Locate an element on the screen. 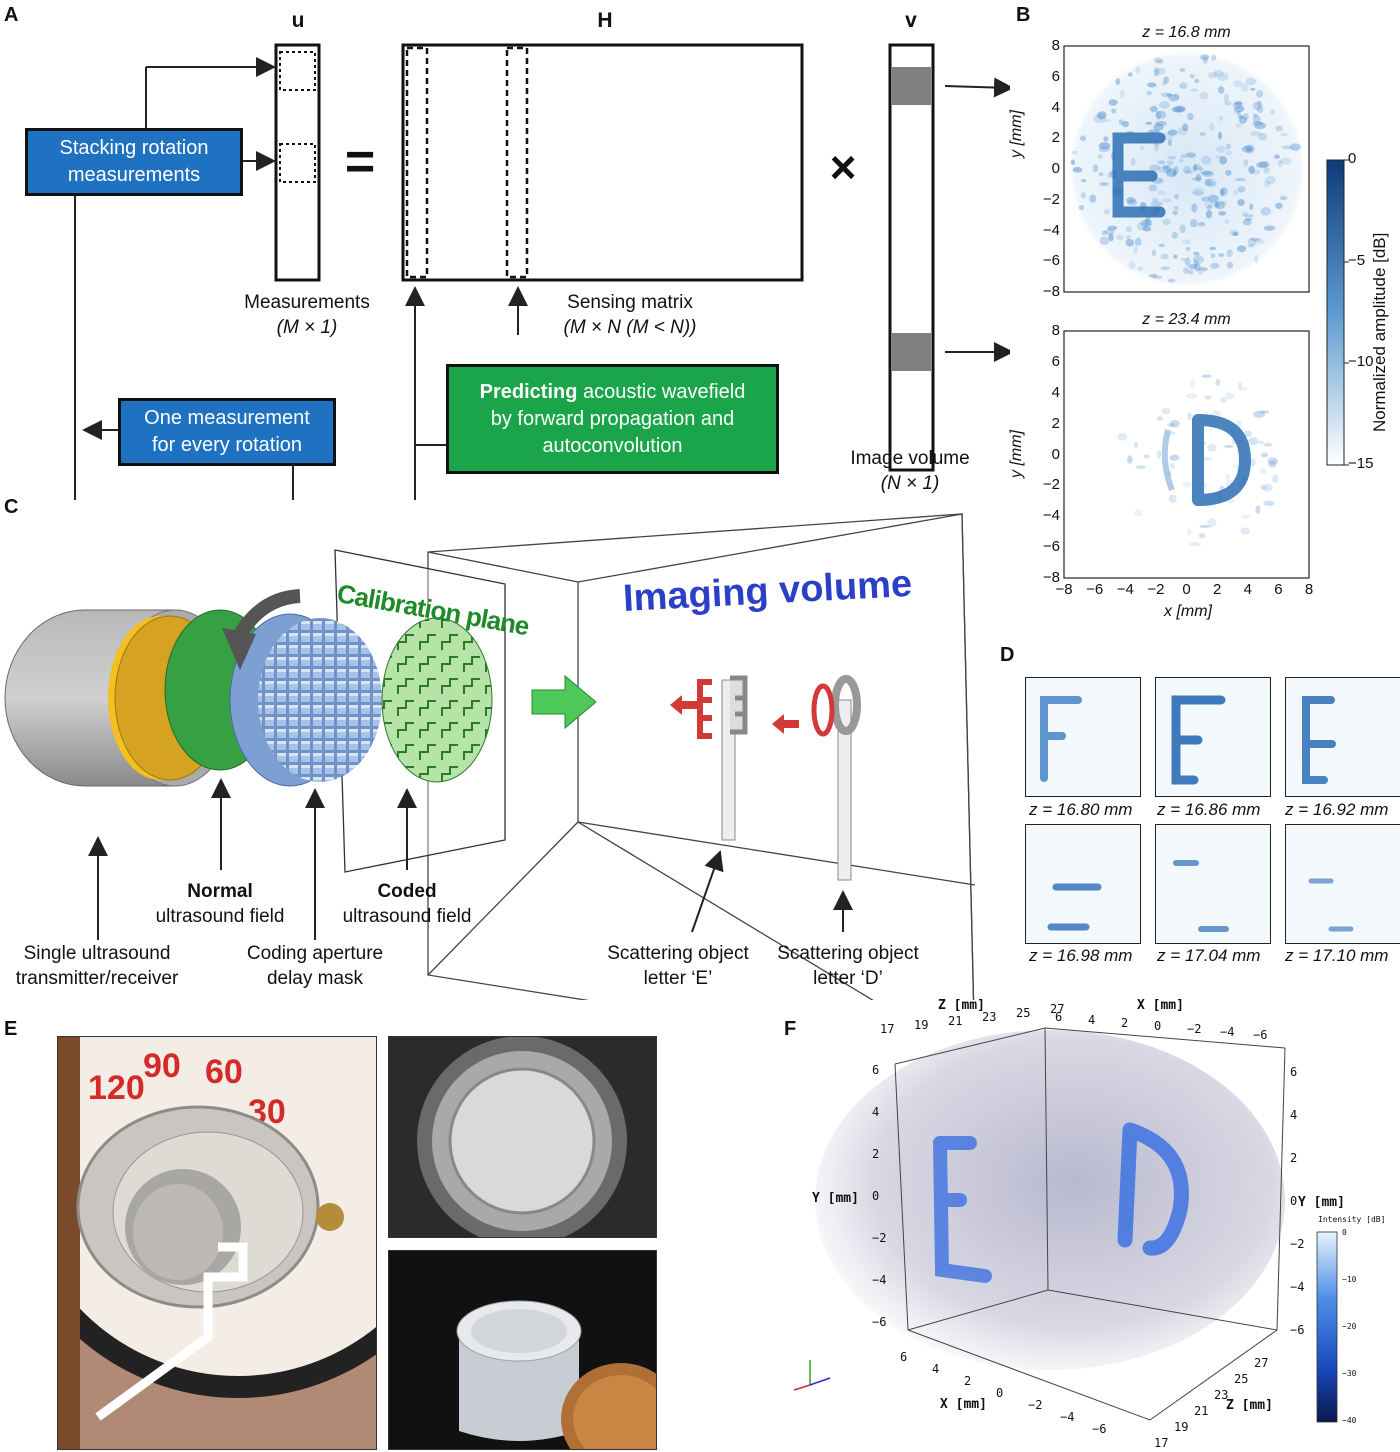  scatter-e-label-1: Scattering object is located at coordinates (678, 953).